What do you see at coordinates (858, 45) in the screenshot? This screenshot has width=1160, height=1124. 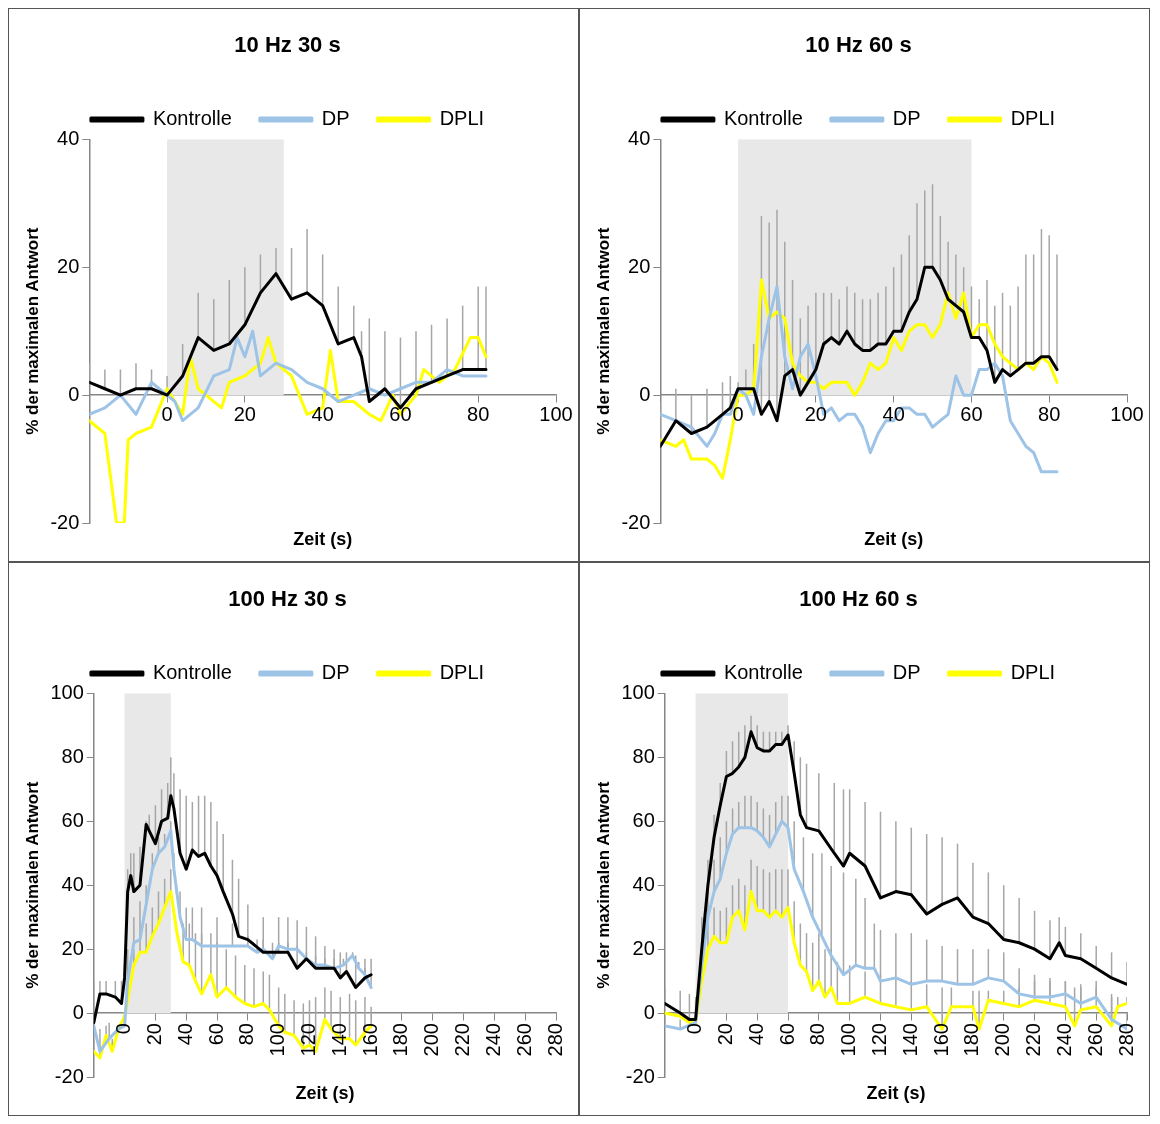 I see `chart-title: 10 Hz 60 s` at bounding box center [858, 45].